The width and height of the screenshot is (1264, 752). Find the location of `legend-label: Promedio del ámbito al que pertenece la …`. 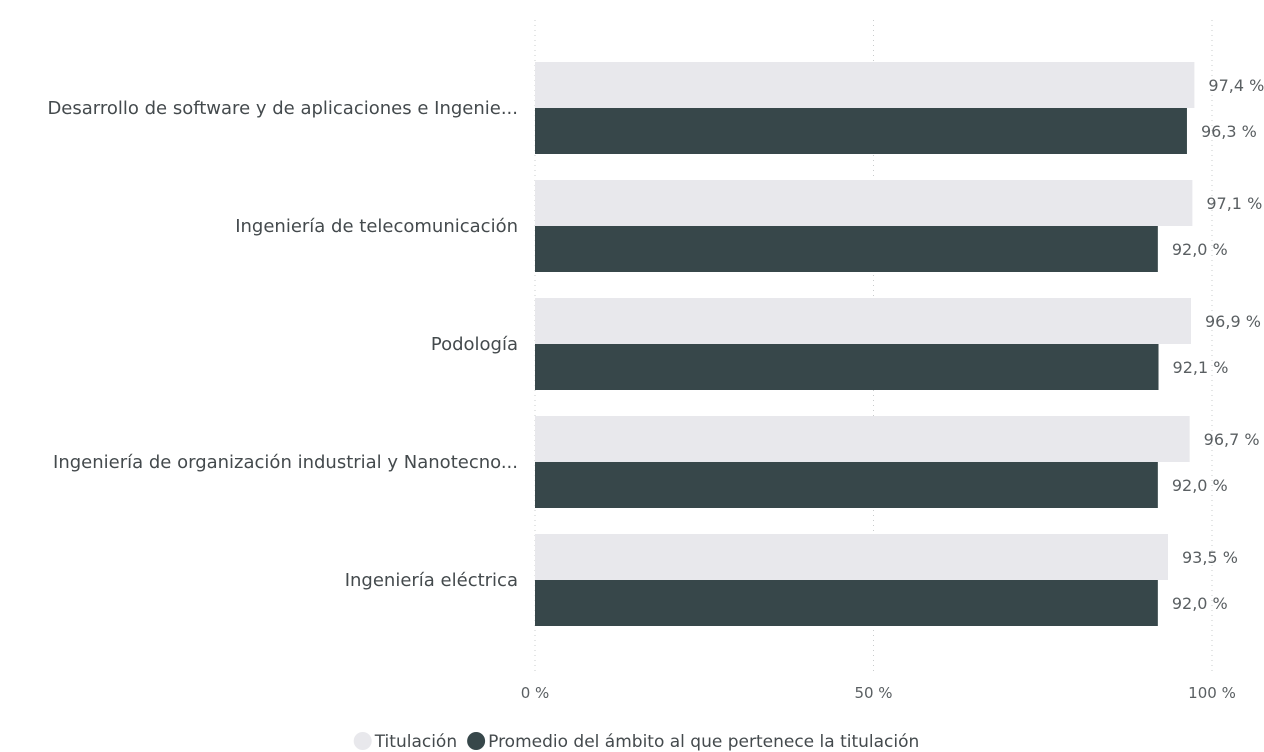

legend-label: Promedio del ámbito al que pertenece la … is located at coordinates (703, 742).